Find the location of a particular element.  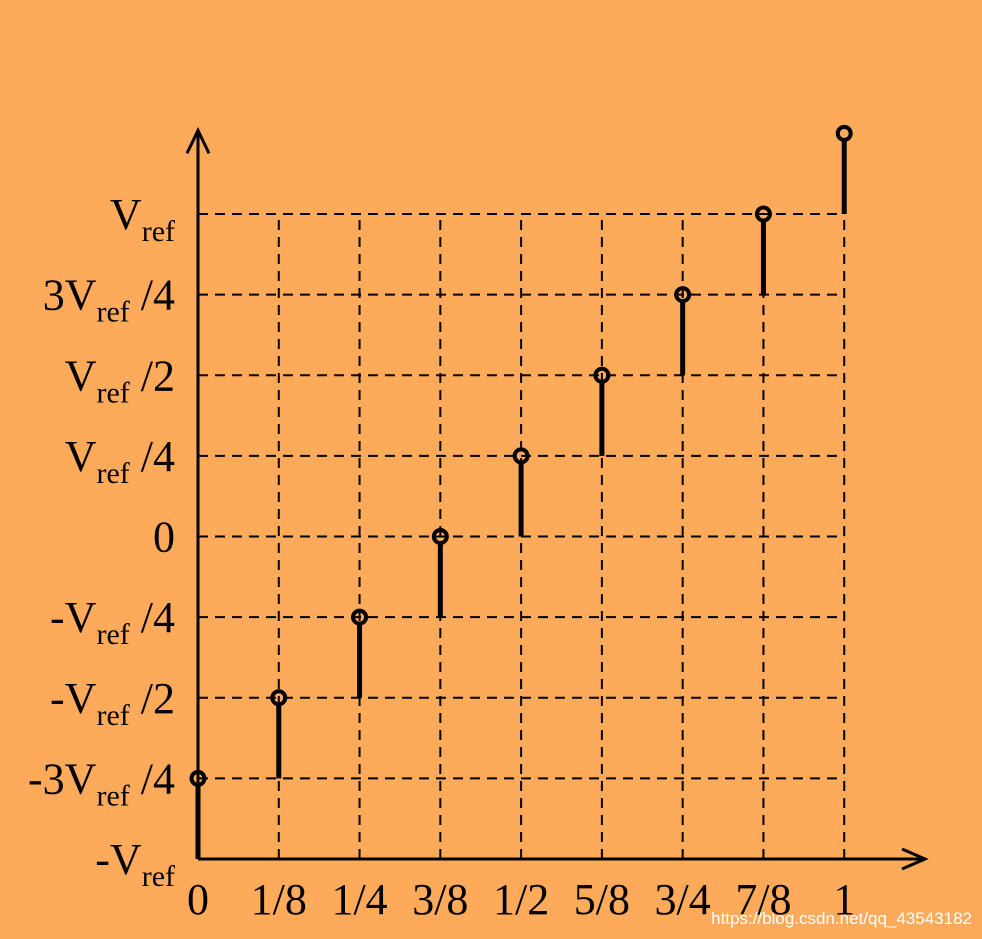

watermark: https://blog.csdn.net/qq_43543182 is located at coordinates (841, 918).